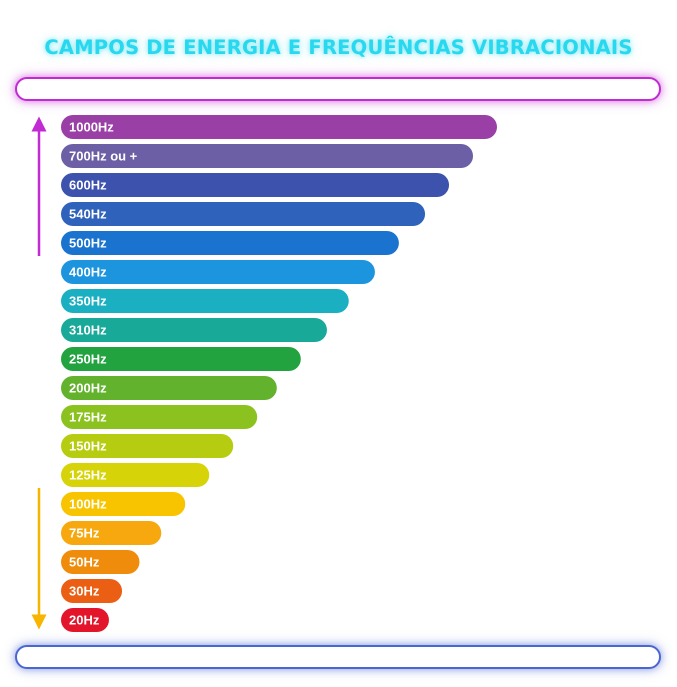  What do you see at coordinates (338, 89) in the screenshot?
I see `top-frame` at bounding box center [338, 89].